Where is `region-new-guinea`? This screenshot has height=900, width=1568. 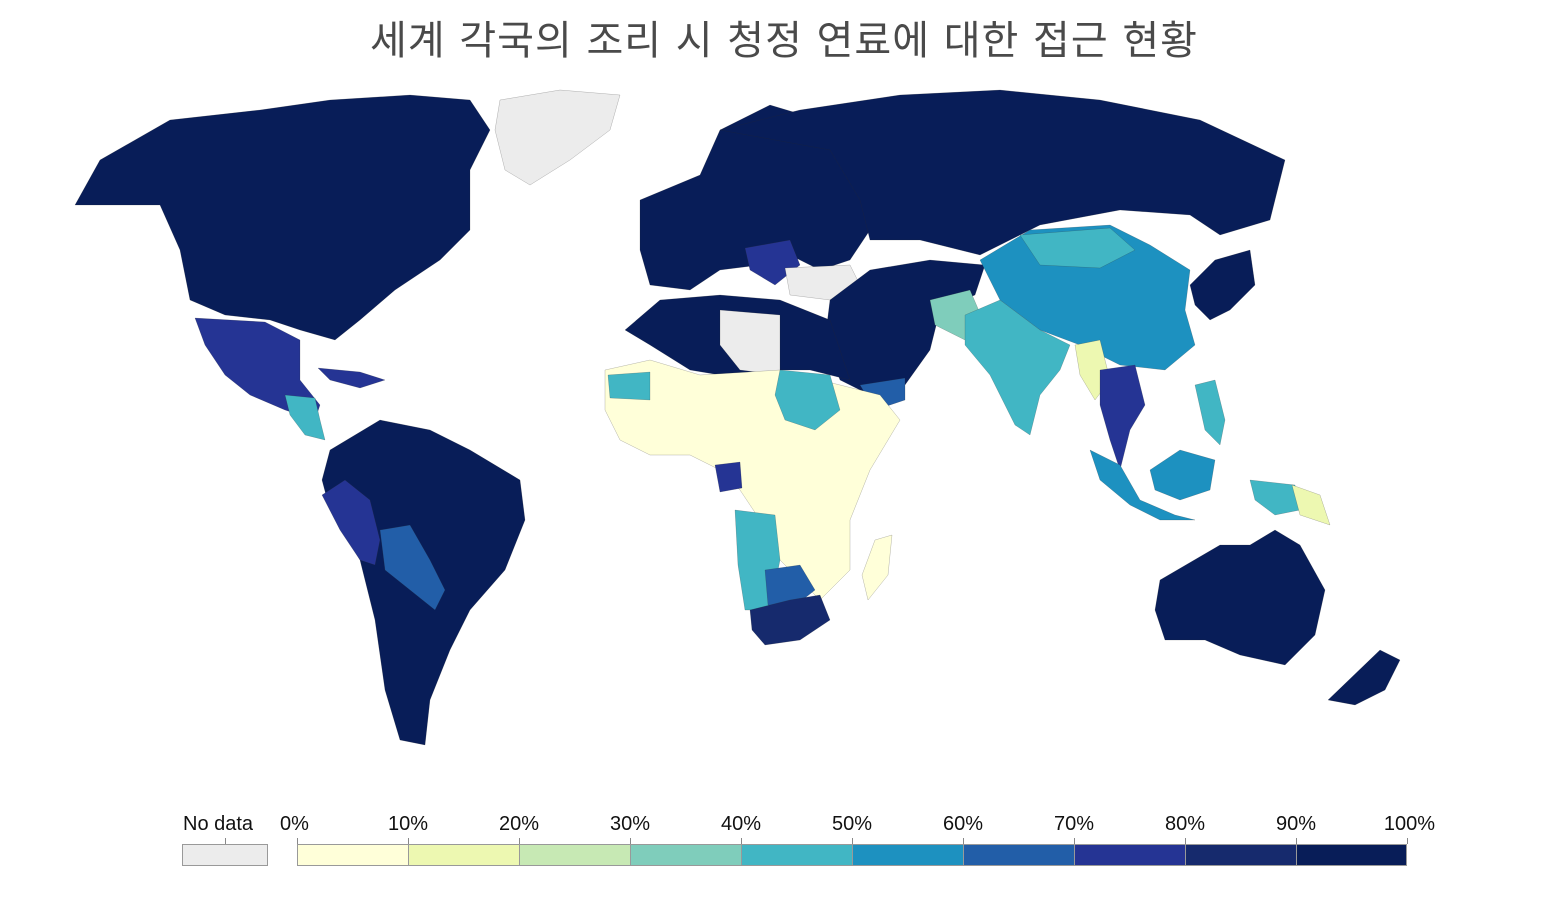
region-new-guinea is located at coordinates (1275, 497).